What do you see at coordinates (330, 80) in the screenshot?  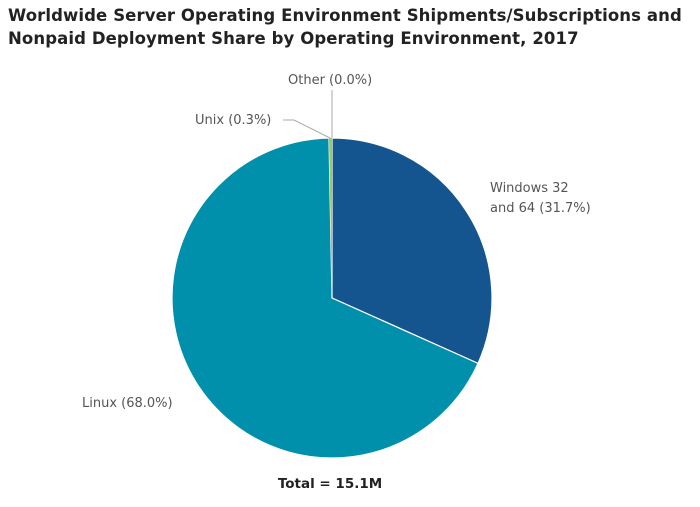 I see `label-other: Other (0.0%)` at bounding box center [330, 80].